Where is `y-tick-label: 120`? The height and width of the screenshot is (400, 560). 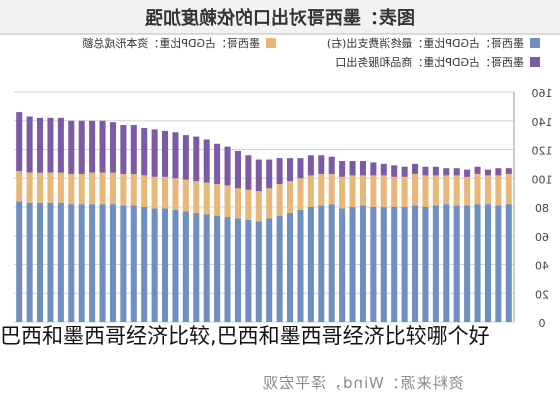 y-tick-label: 120 is located at coordinates (542, 151).